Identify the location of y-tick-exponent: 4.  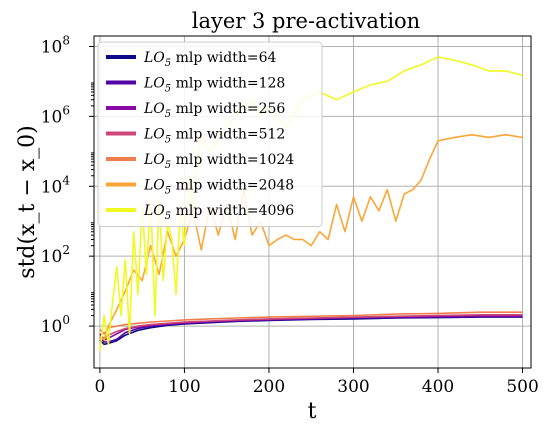
(66, 180).